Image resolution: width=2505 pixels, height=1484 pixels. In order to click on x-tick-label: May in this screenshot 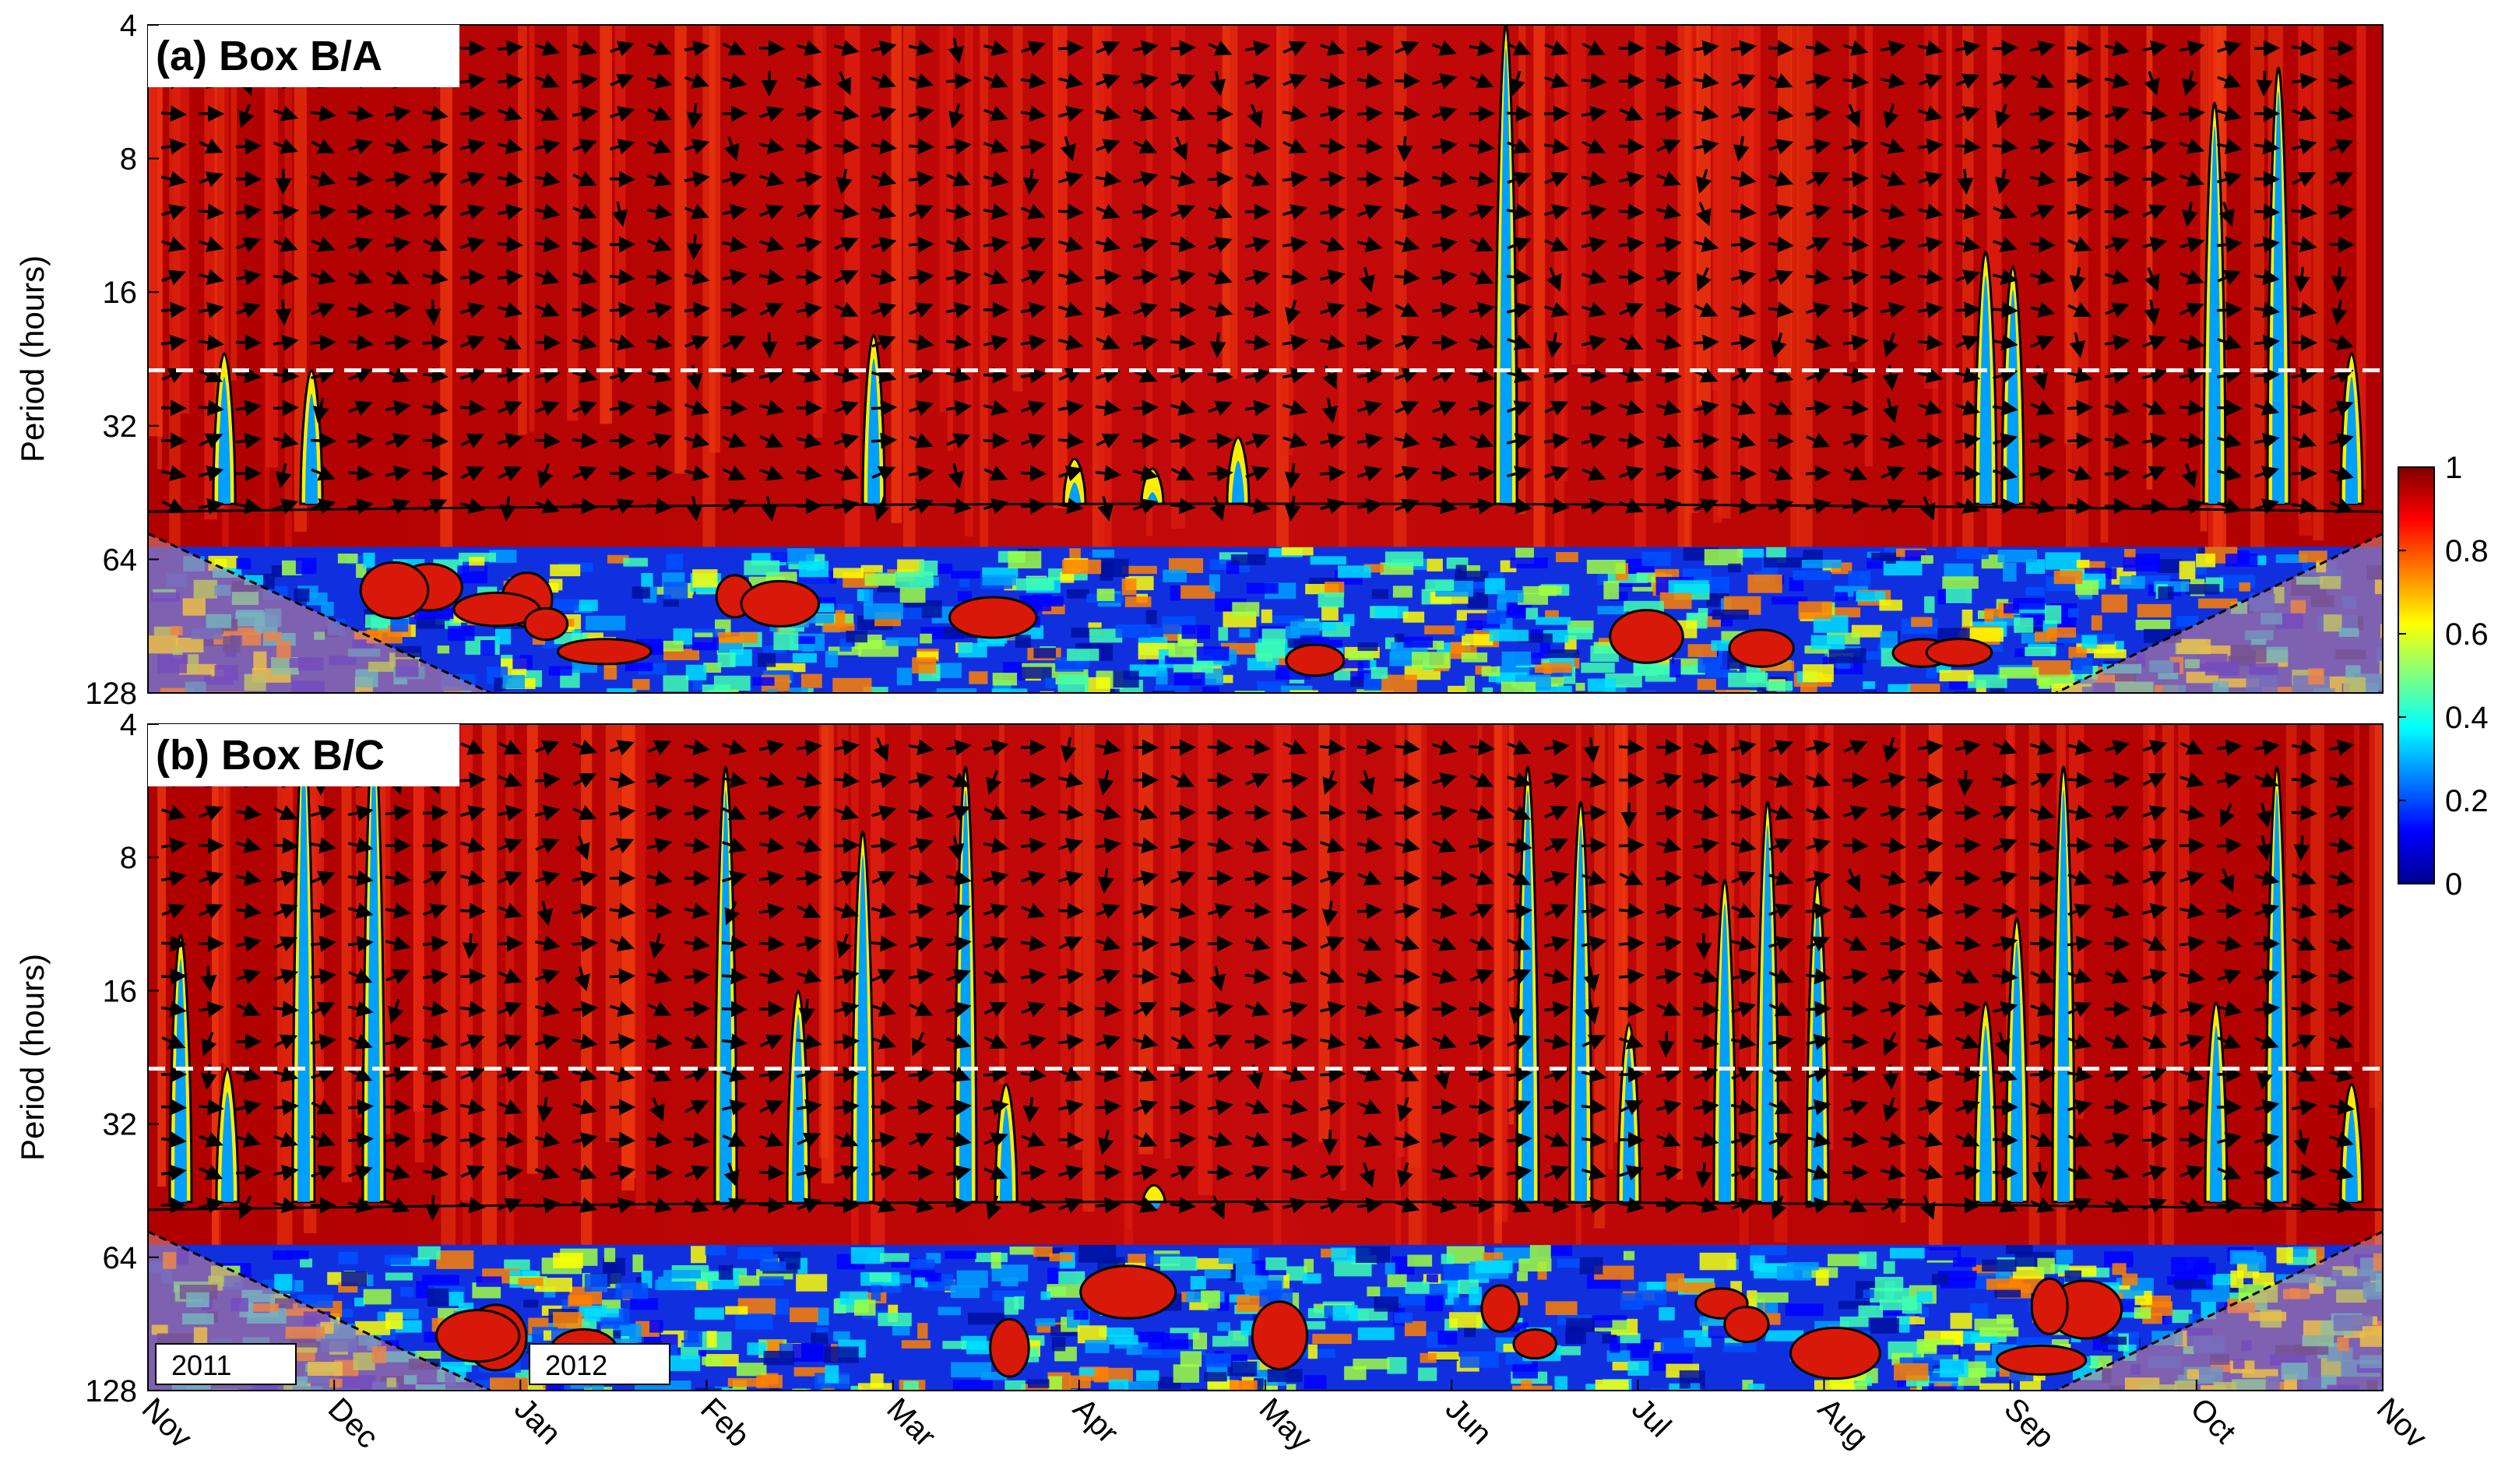, I will do `click(1286, 1425)`.